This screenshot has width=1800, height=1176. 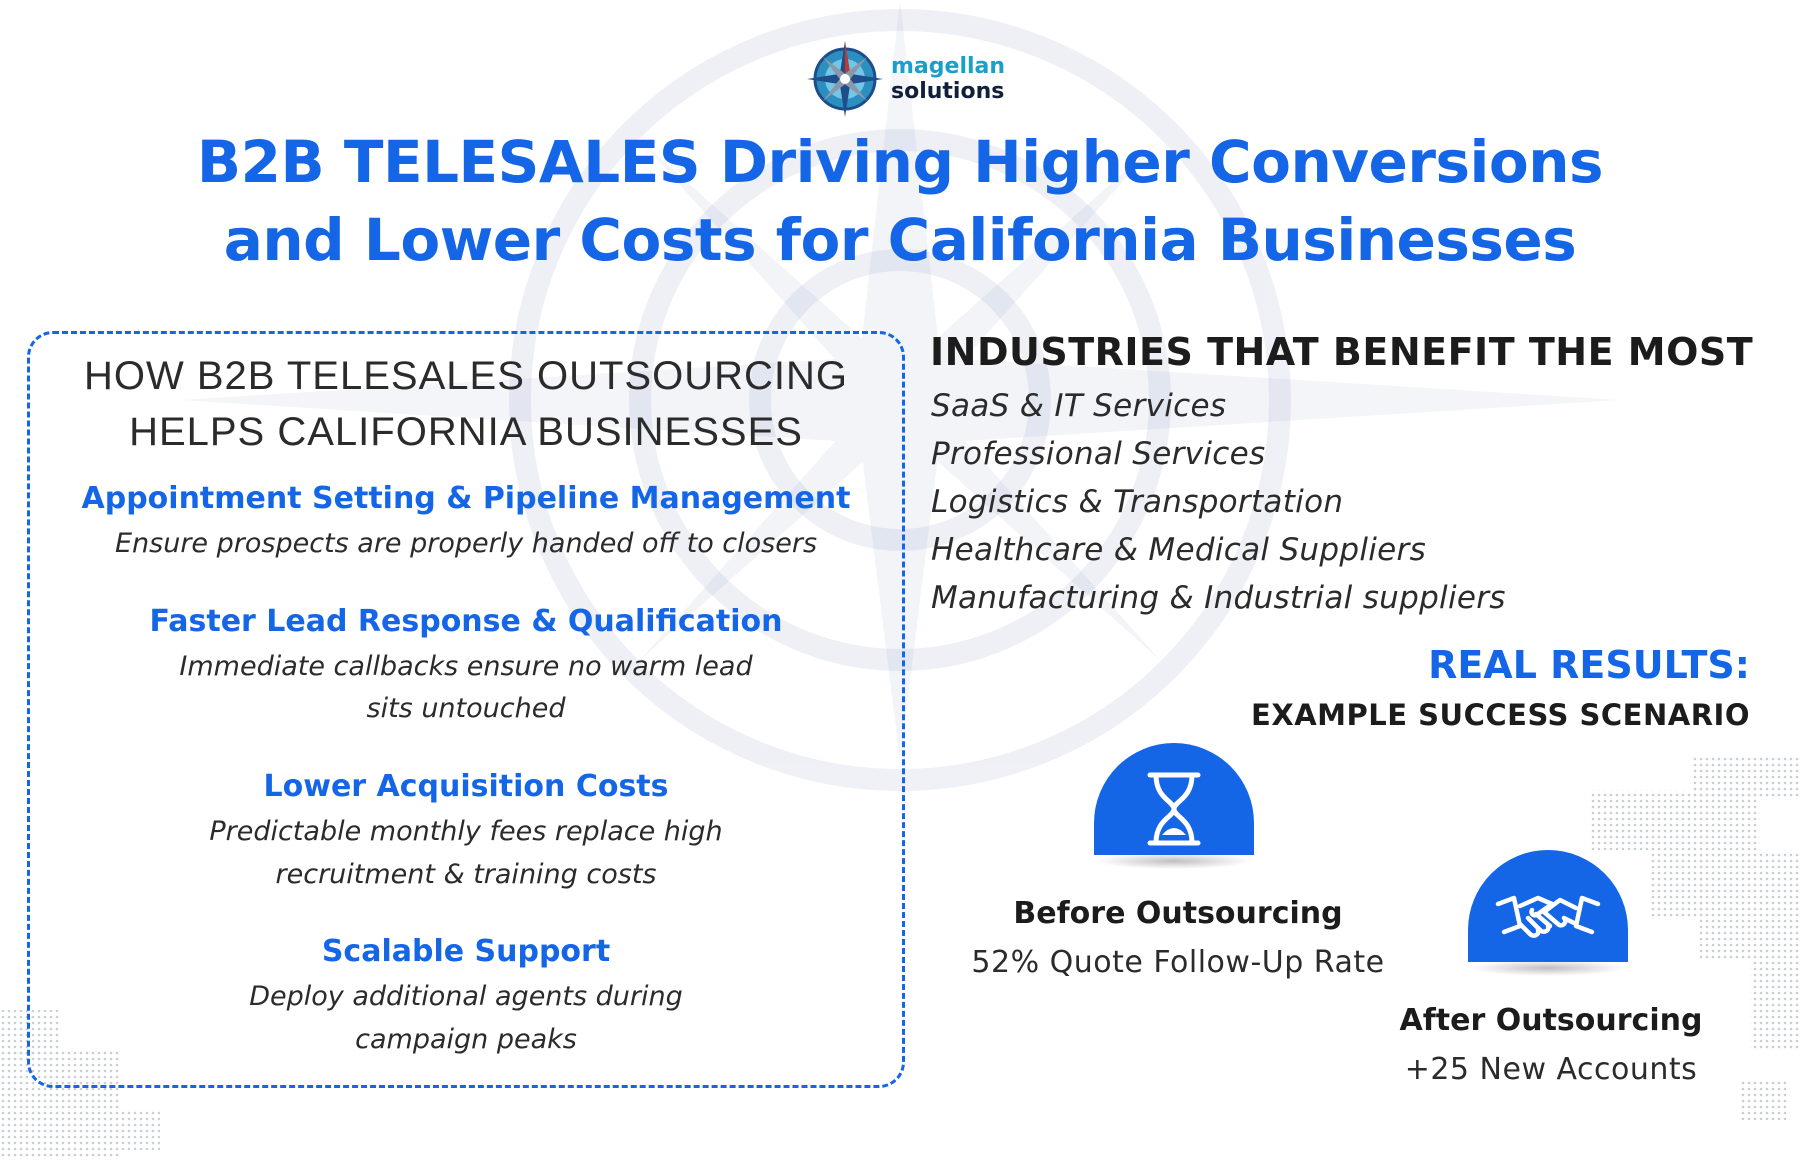 What do you see at coordinates (466, 831) in the screenshot?
I see `benefit-description: Predictable monthly fees replace high` at bounding box center [466, 831].